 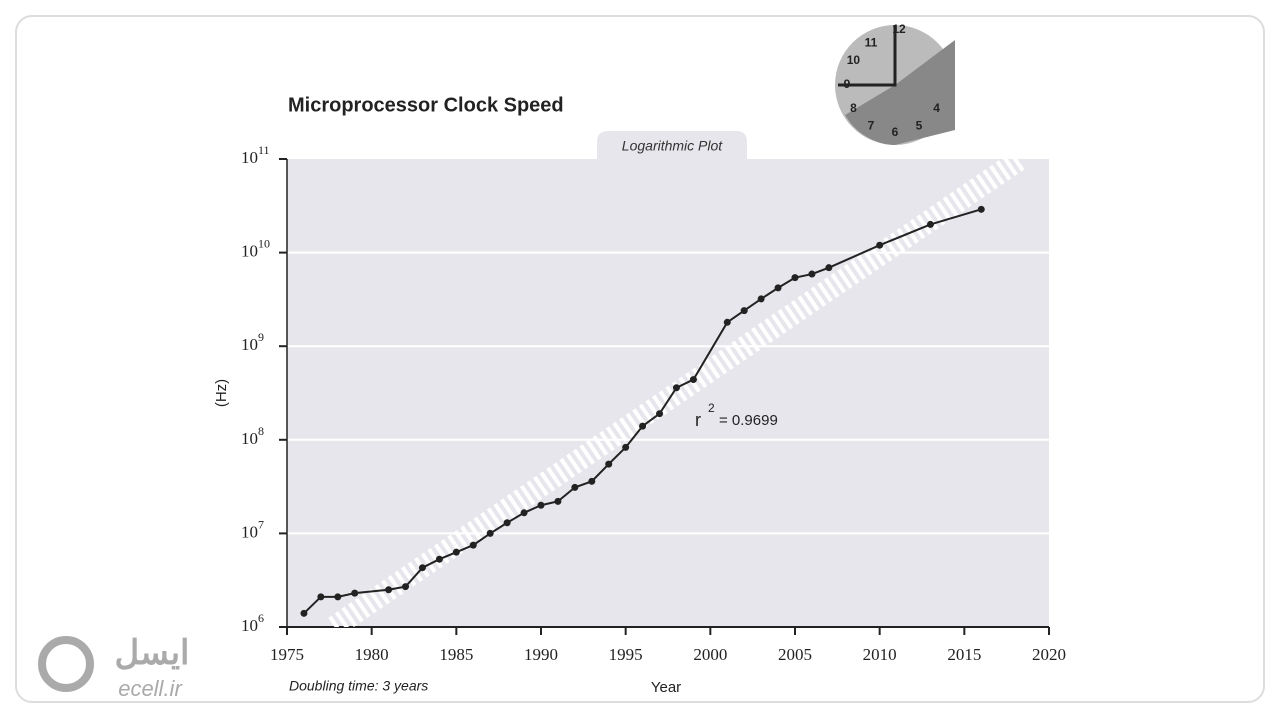 I want to click on chip, so click(x=900, y=92).